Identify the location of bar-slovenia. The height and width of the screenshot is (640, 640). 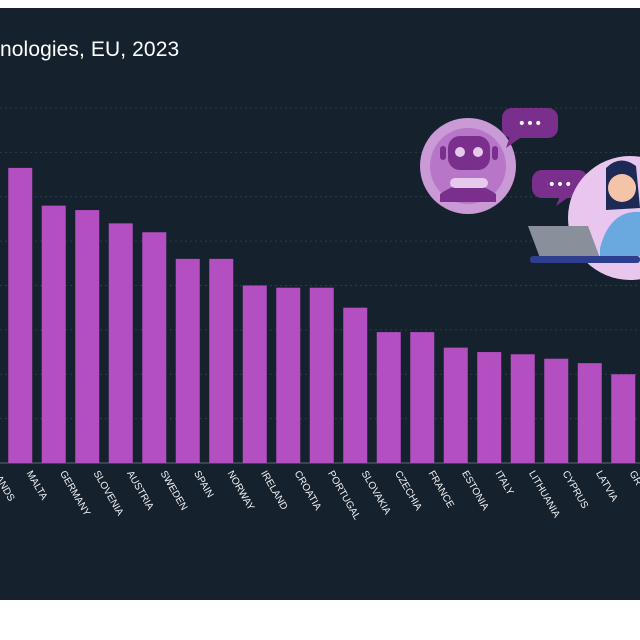
(87, 336).